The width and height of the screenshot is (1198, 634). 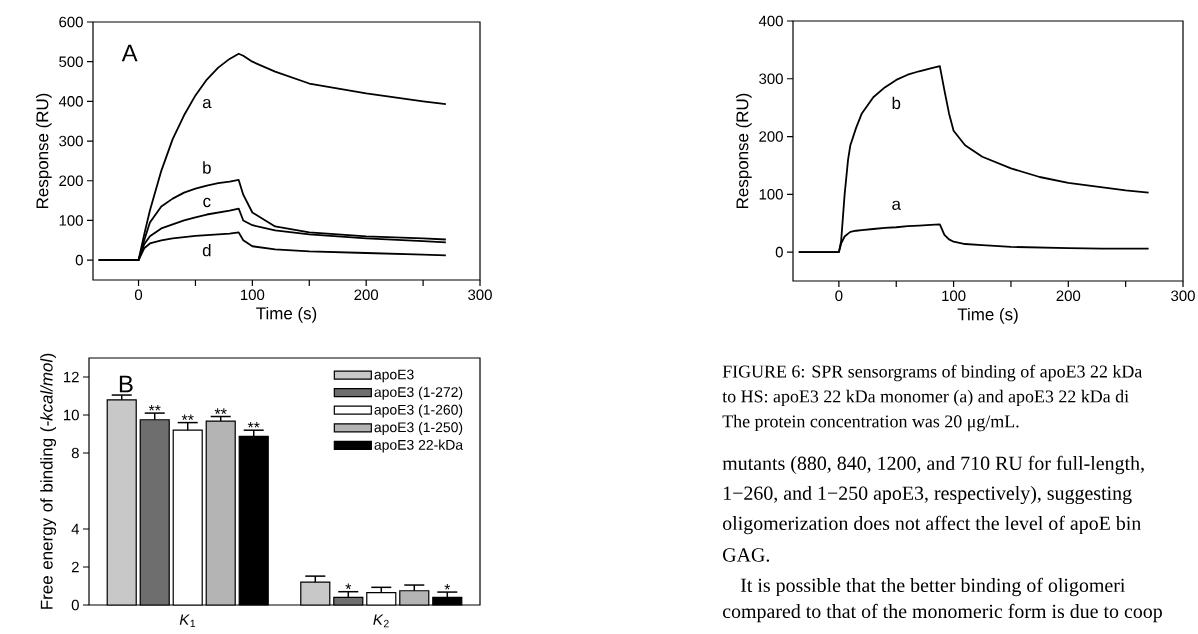 I want to click on y-tick-label: 12, so click(x=71, y=377).